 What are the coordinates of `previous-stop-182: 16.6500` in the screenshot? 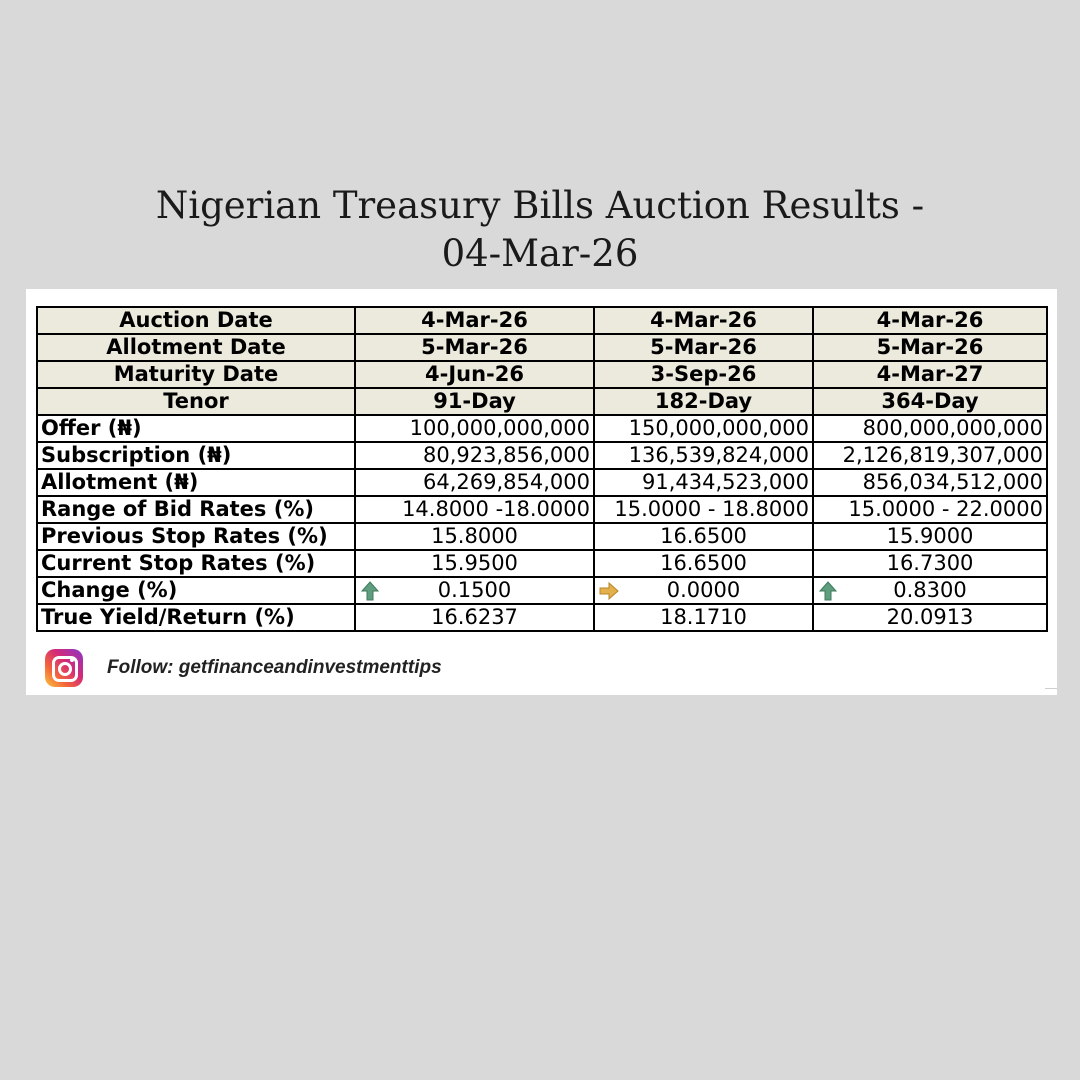 It's located at (703, 536).